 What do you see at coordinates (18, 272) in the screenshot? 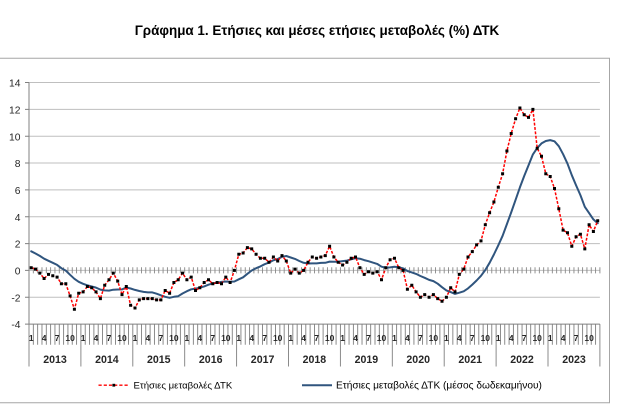
I see `svg-text: 0` at bounding box center [18, 272].